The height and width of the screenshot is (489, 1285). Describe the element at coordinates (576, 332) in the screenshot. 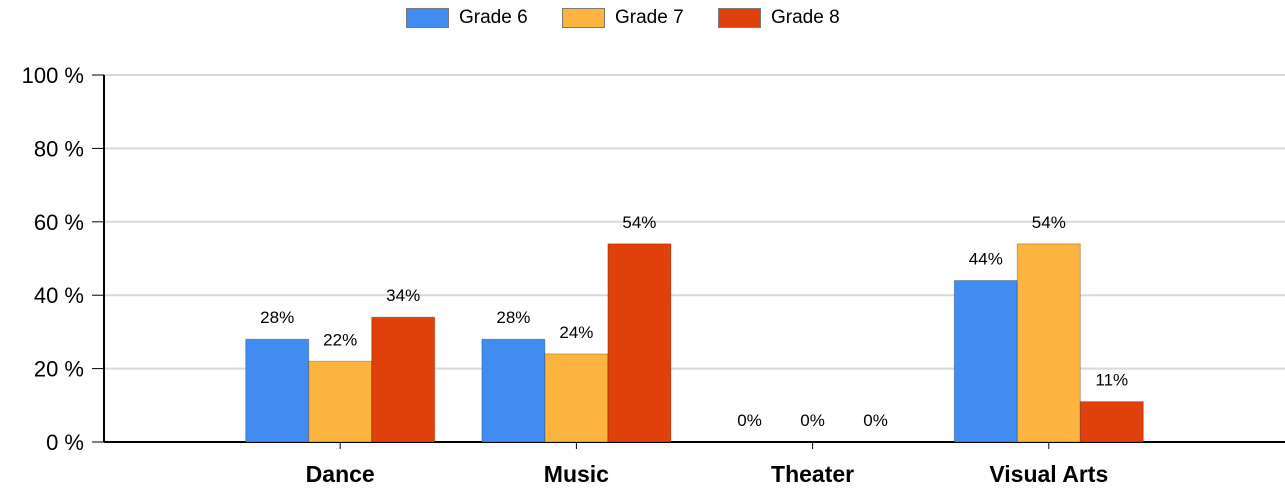

I see `data-label: 24%` at that location.